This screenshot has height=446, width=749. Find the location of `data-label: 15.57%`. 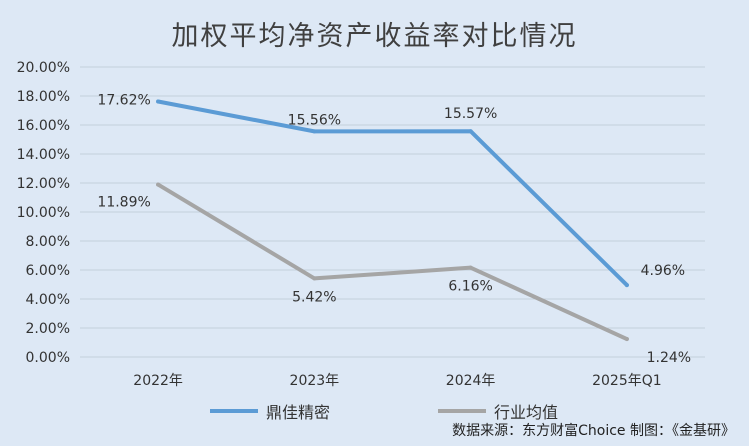

data-label: 15.57% is located at coordinates (470, 114).